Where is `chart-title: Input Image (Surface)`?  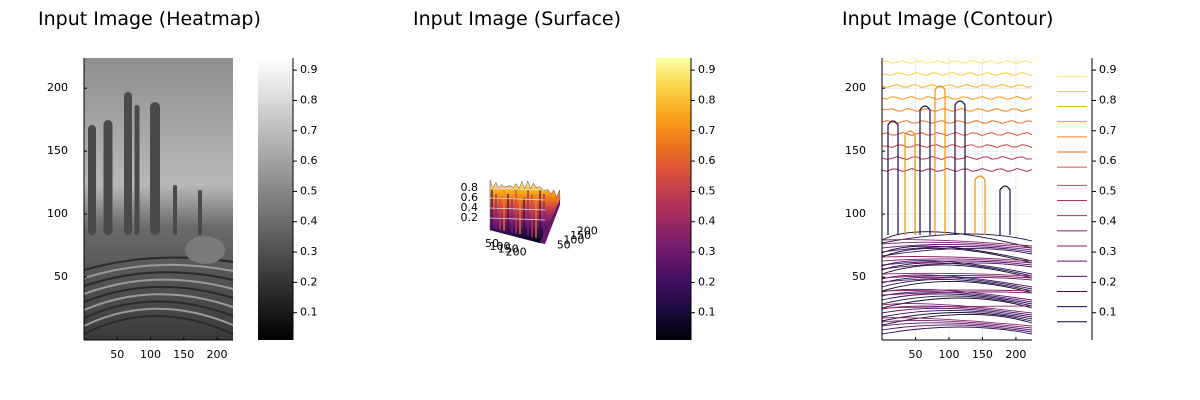 chart-title: Input Image (Surface) is located at coordinates (517, 19).